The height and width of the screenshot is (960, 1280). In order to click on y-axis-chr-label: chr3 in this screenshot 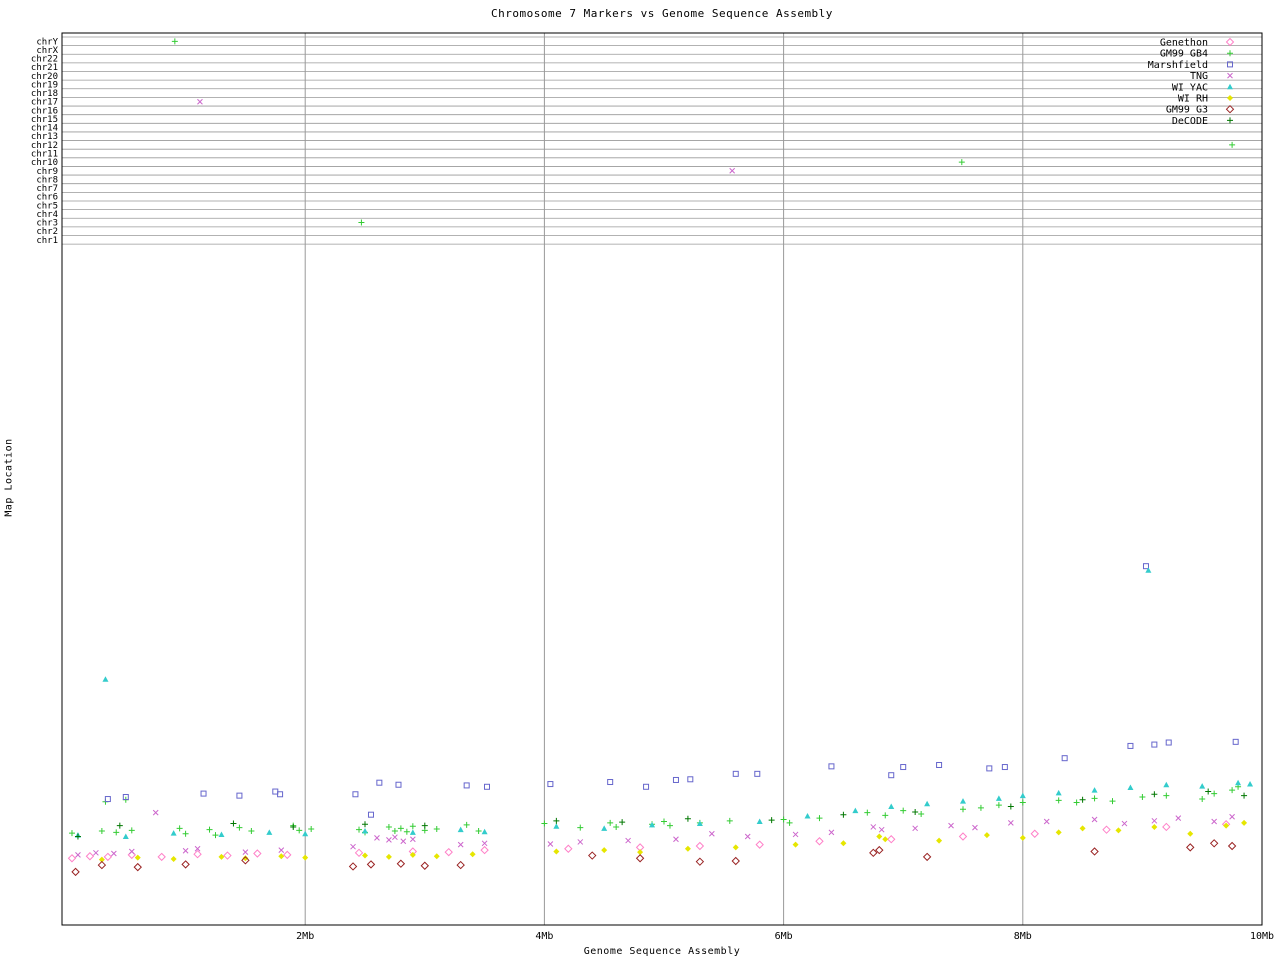, I will do `click(47, 224)`.